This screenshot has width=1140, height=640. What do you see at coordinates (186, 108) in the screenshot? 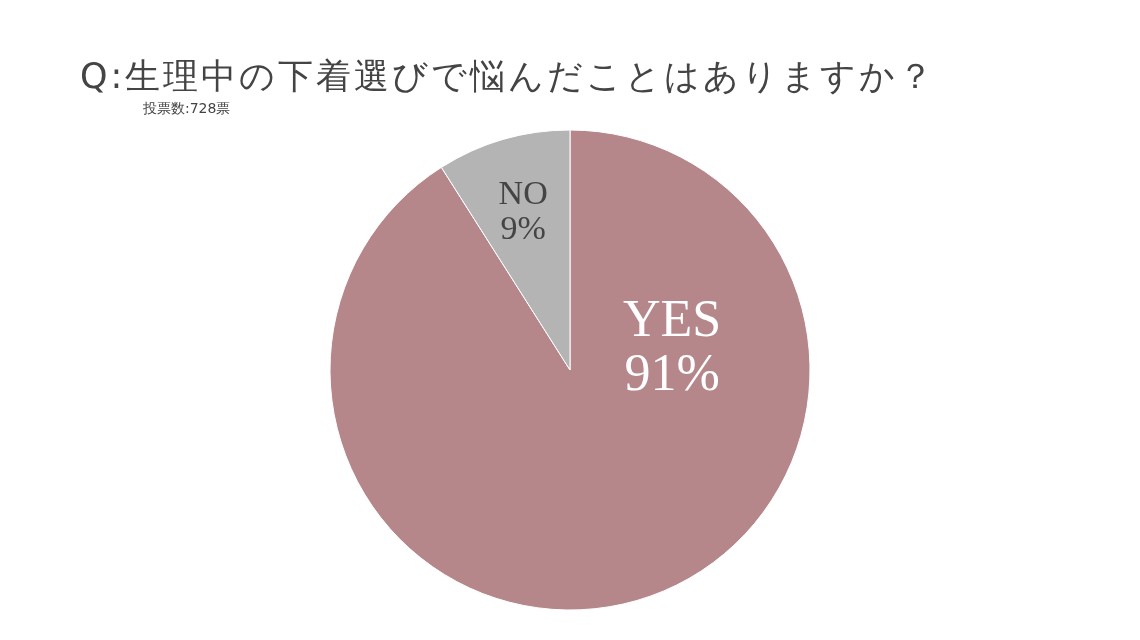
I see `text: 投票数:728票` at bounding box center [186, 108].